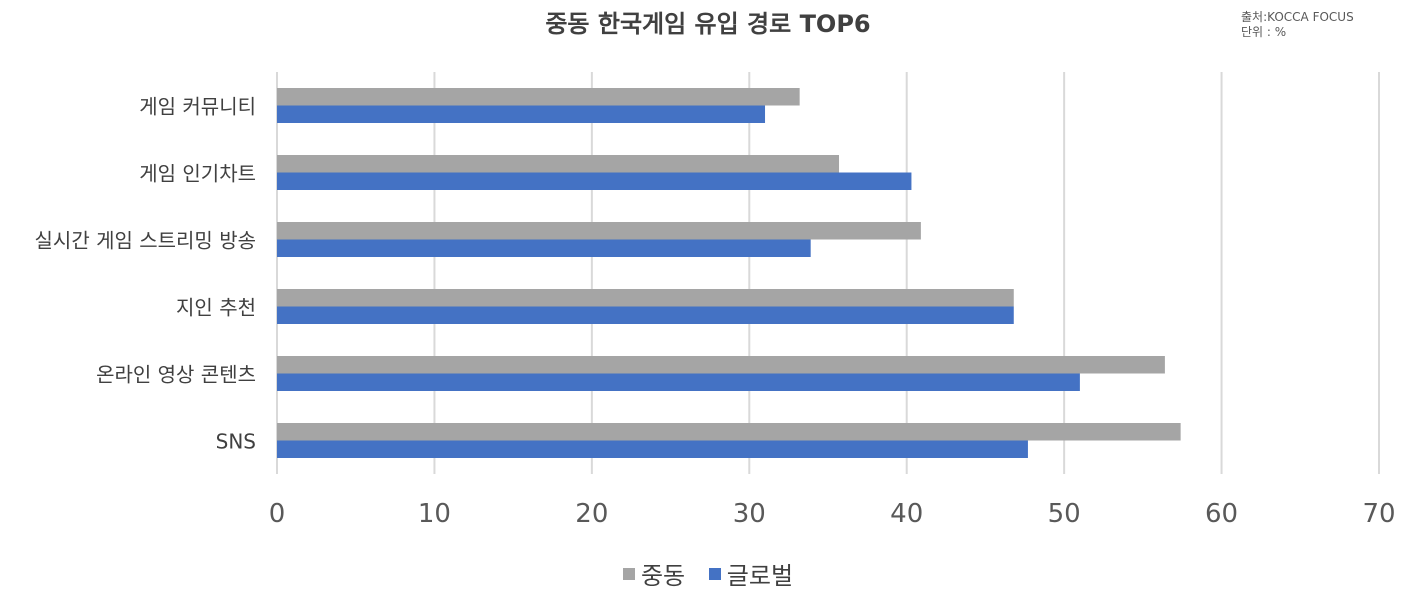 The image size is (1402, 593). Describe the element at coordinates (1264, 32) in the screenshot. I see `unit-line: 단위 : %` at that location.